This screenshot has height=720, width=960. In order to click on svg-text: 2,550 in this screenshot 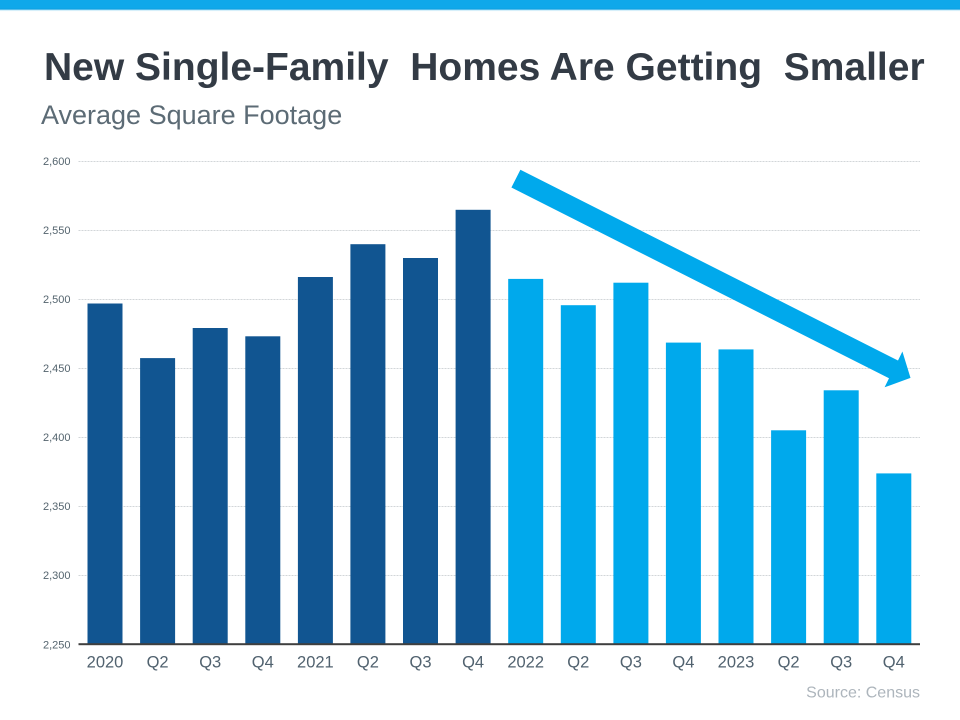, I will do `click(57, 231)`.